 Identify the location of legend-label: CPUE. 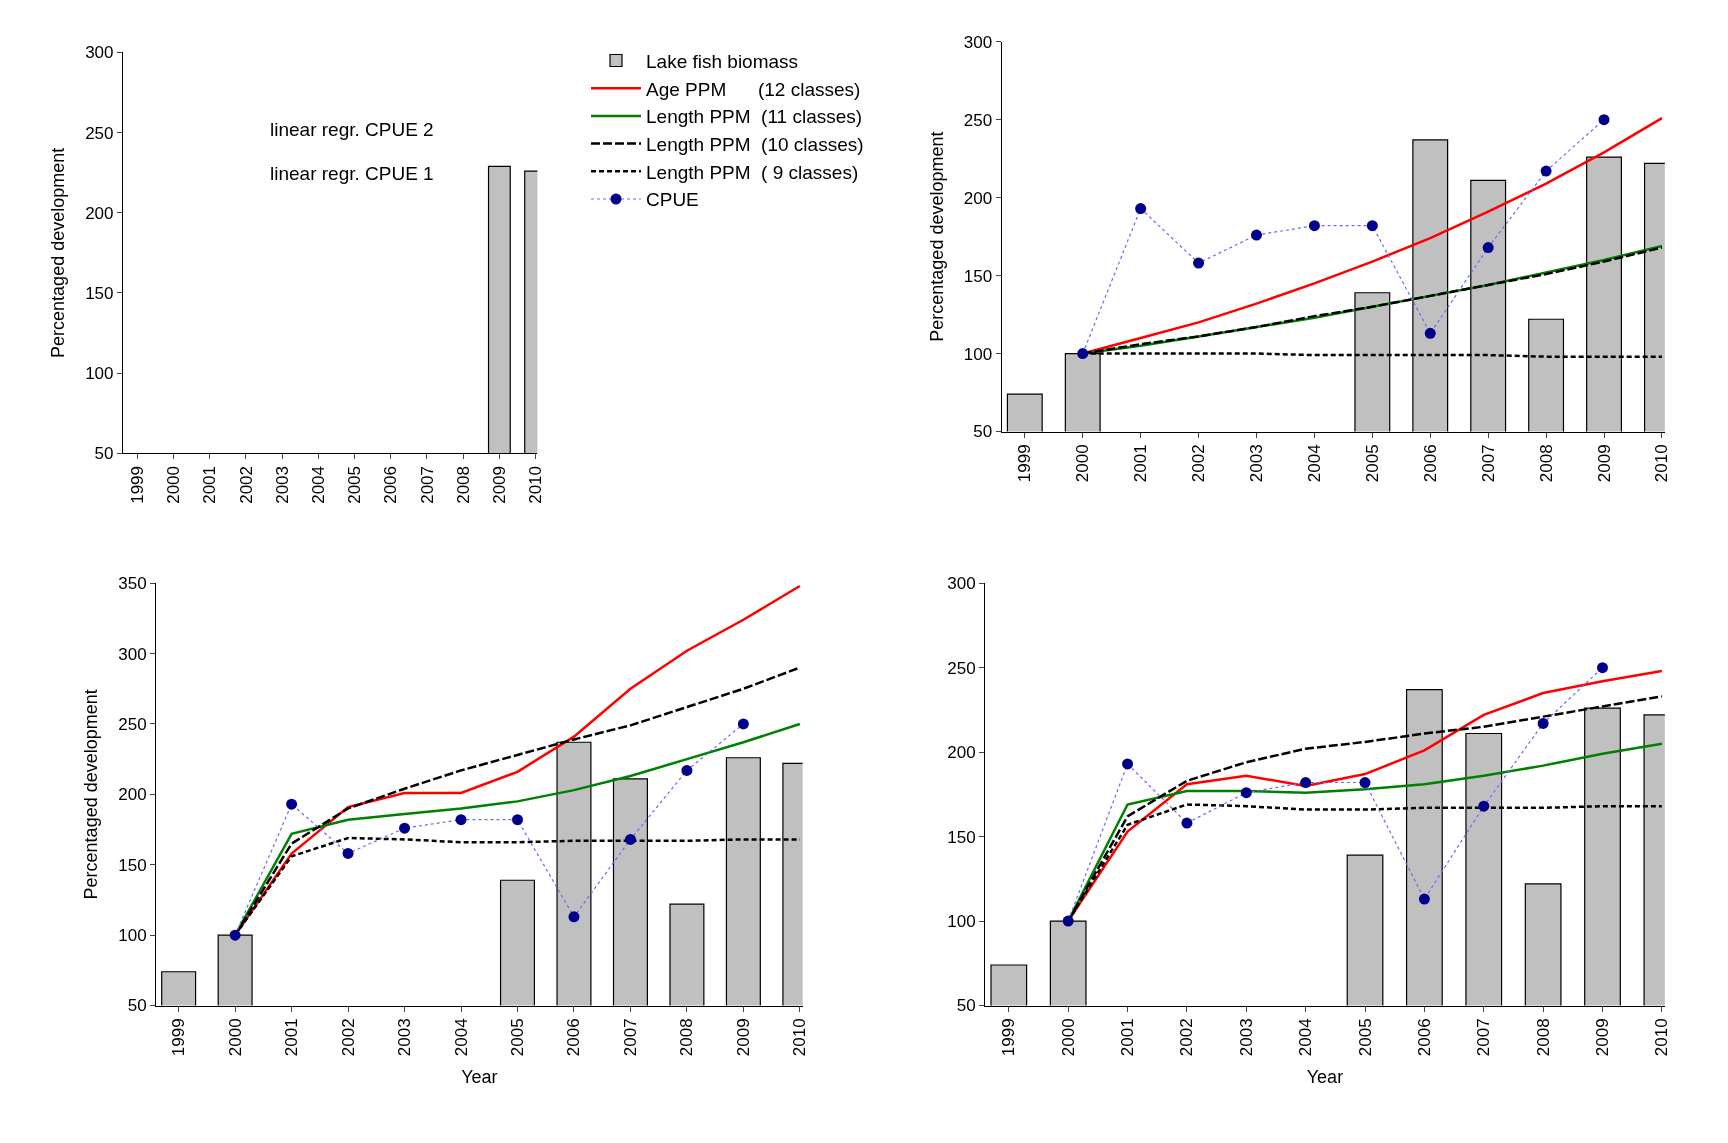
(672, 200).